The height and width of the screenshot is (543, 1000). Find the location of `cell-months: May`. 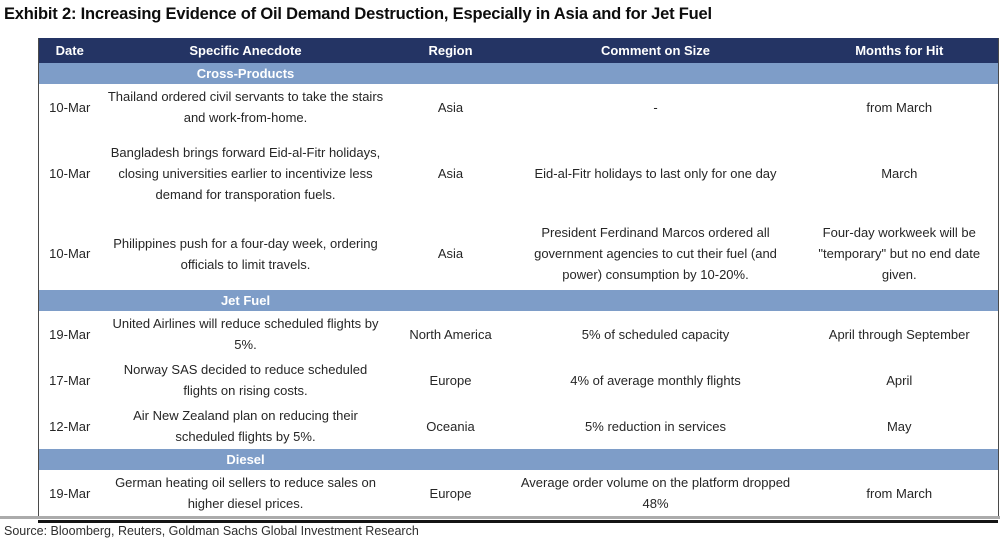

cell-months: May is located at coordinates (899, 426).